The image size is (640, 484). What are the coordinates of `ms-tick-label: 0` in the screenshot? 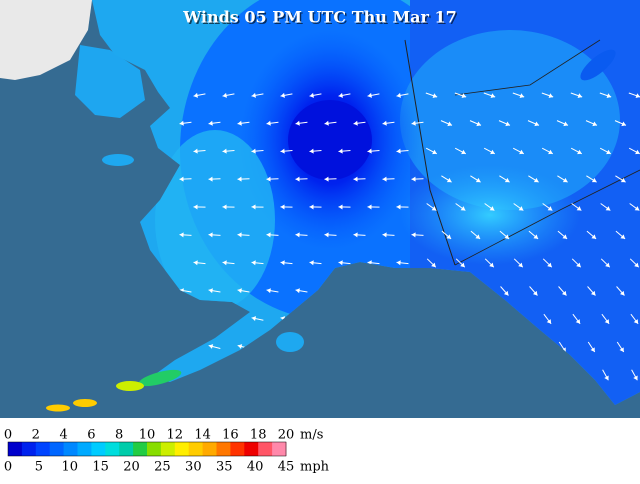 It's located at (8, 435).